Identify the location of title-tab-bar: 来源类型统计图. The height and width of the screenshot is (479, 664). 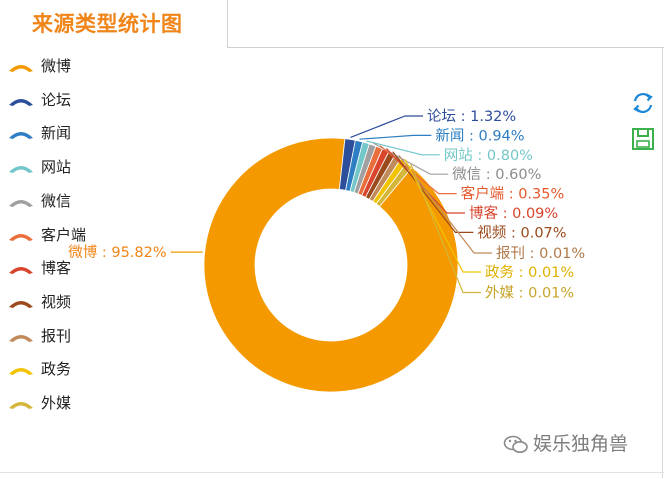
(332, 24).